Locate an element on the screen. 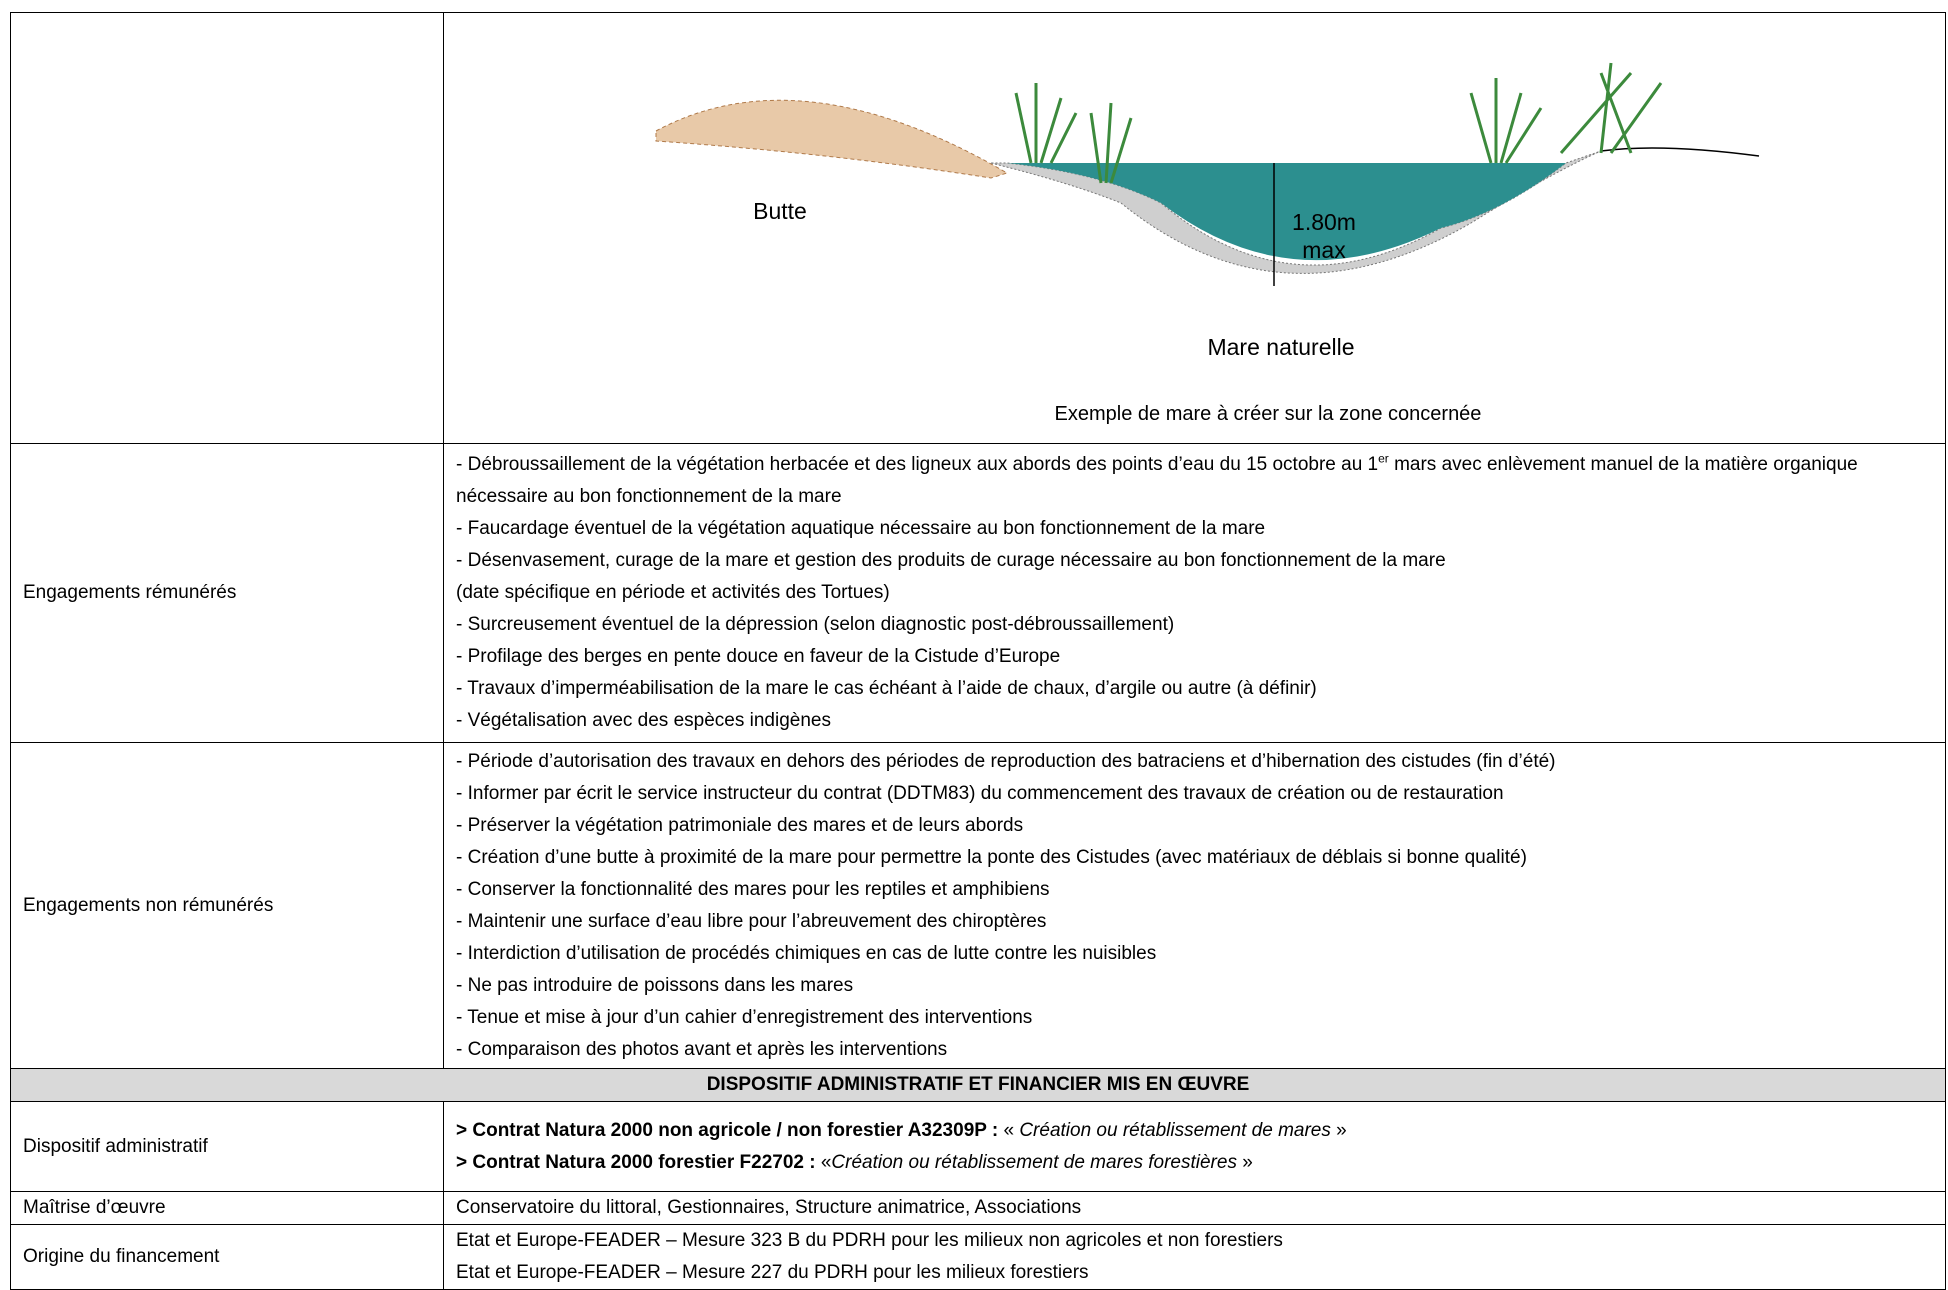  row-label: Engagements rémunérés is located at coordinates (227, 593).